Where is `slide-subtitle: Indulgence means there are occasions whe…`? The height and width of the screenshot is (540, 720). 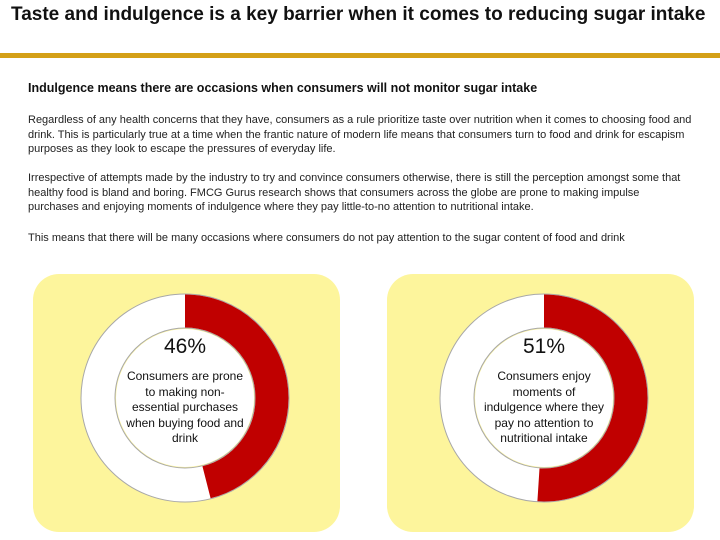
slide-subtitle: Indulgence means there are occasions whe… is located at coordinates (283, 88).